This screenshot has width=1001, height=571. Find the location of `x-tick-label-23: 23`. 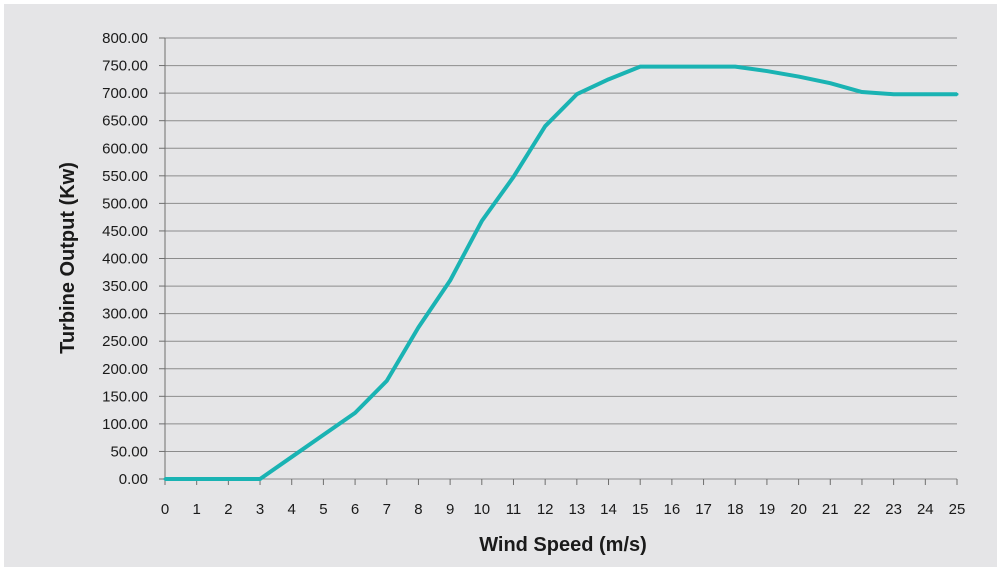

x-tick-label-23: 23 is located at coordinates (893, 509).